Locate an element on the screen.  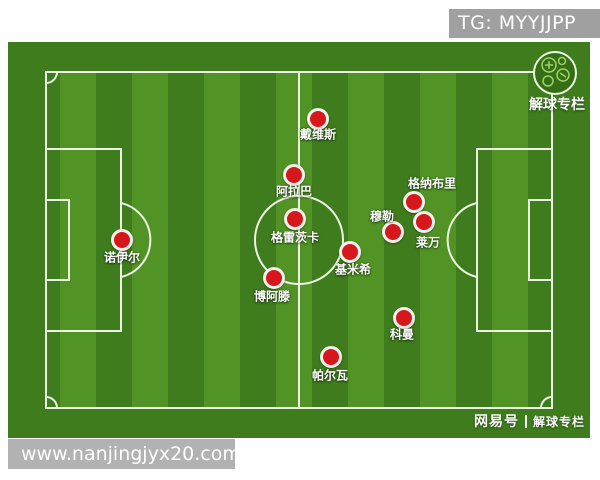
player-name-label: 诺伊尔 is located at coordinates (122, 257).